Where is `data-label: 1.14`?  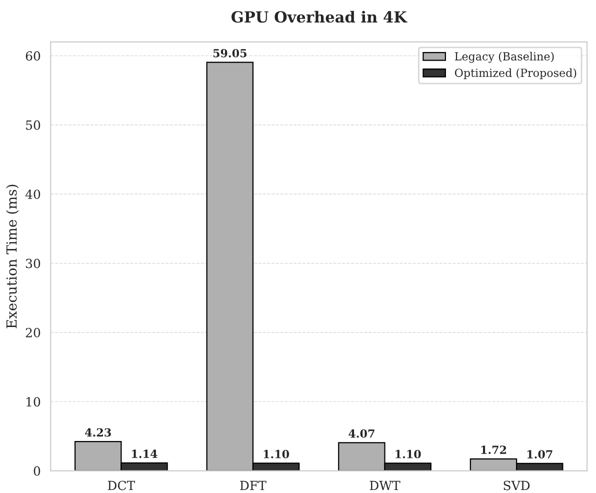 data-label: 1.14 is located at coordinates (145, 454).